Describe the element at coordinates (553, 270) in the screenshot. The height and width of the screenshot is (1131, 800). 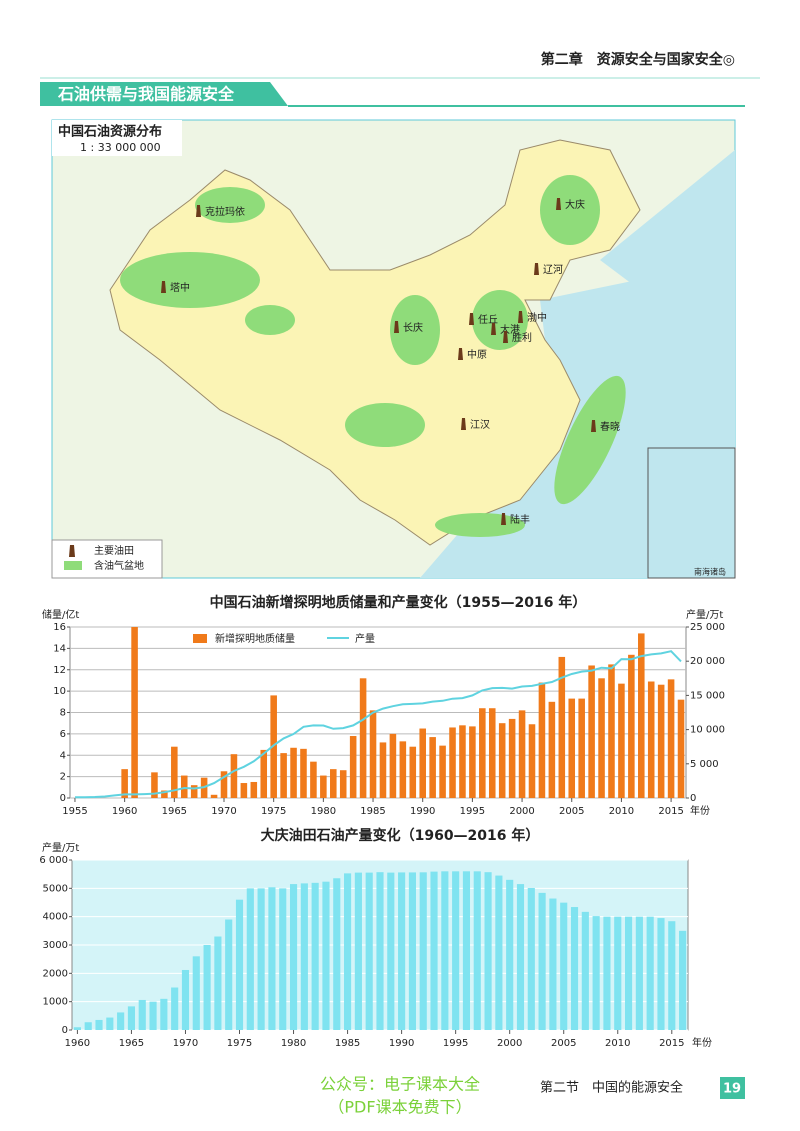
I see `oilfield-label: 辽河` at that location.